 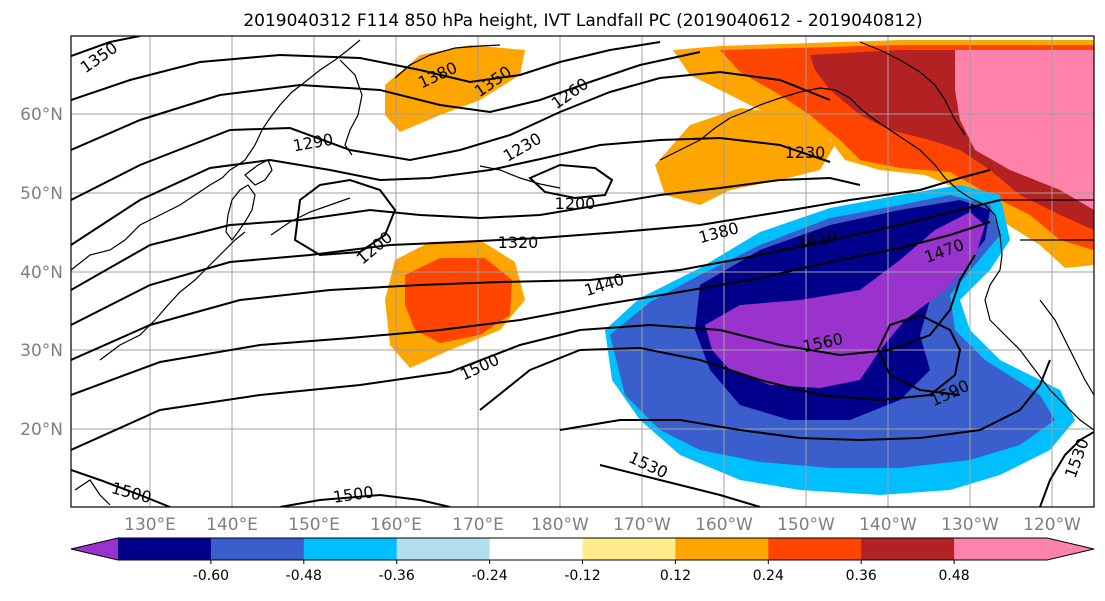 What do you see at coordinates (314, 525) in the screenshot?
I see `lon-label: 150°E` at bounding box center [314, 525].